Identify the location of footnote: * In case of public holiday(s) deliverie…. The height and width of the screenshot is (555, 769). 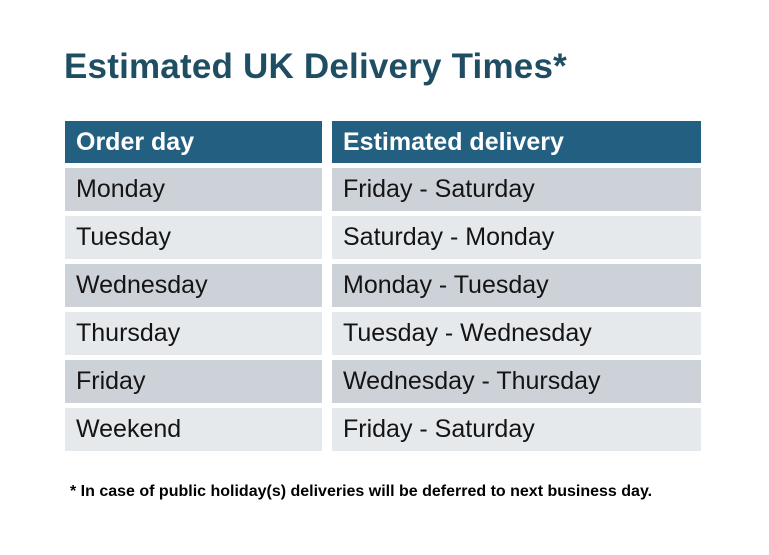
(361, 491).